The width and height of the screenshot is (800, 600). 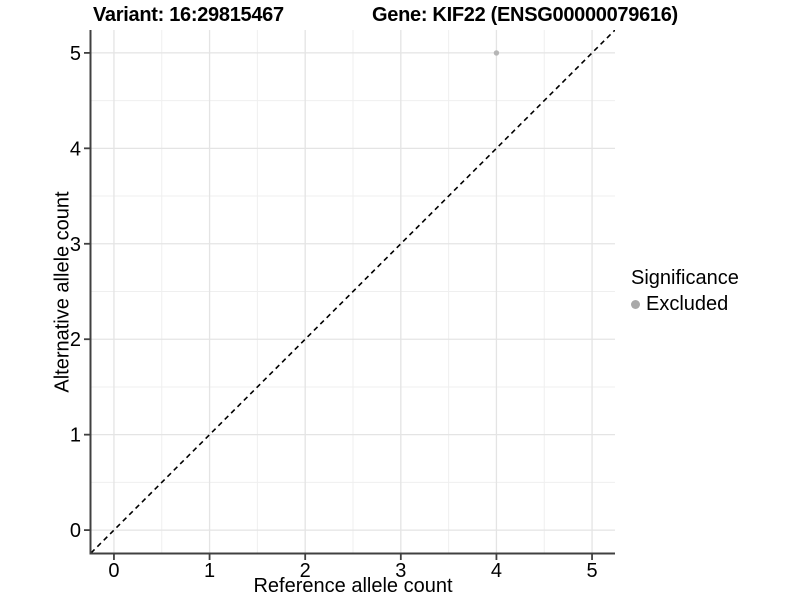 I want to click on y-tick-label: 2, so click(x=75, y=340).